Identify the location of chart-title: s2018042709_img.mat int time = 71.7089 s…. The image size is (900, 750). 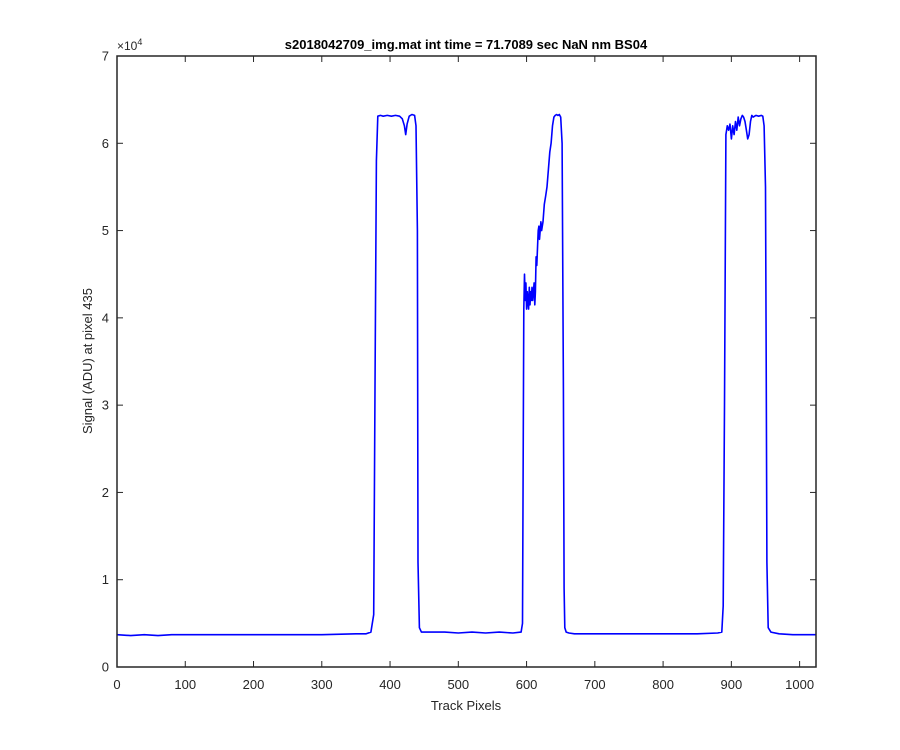
(466, 44).